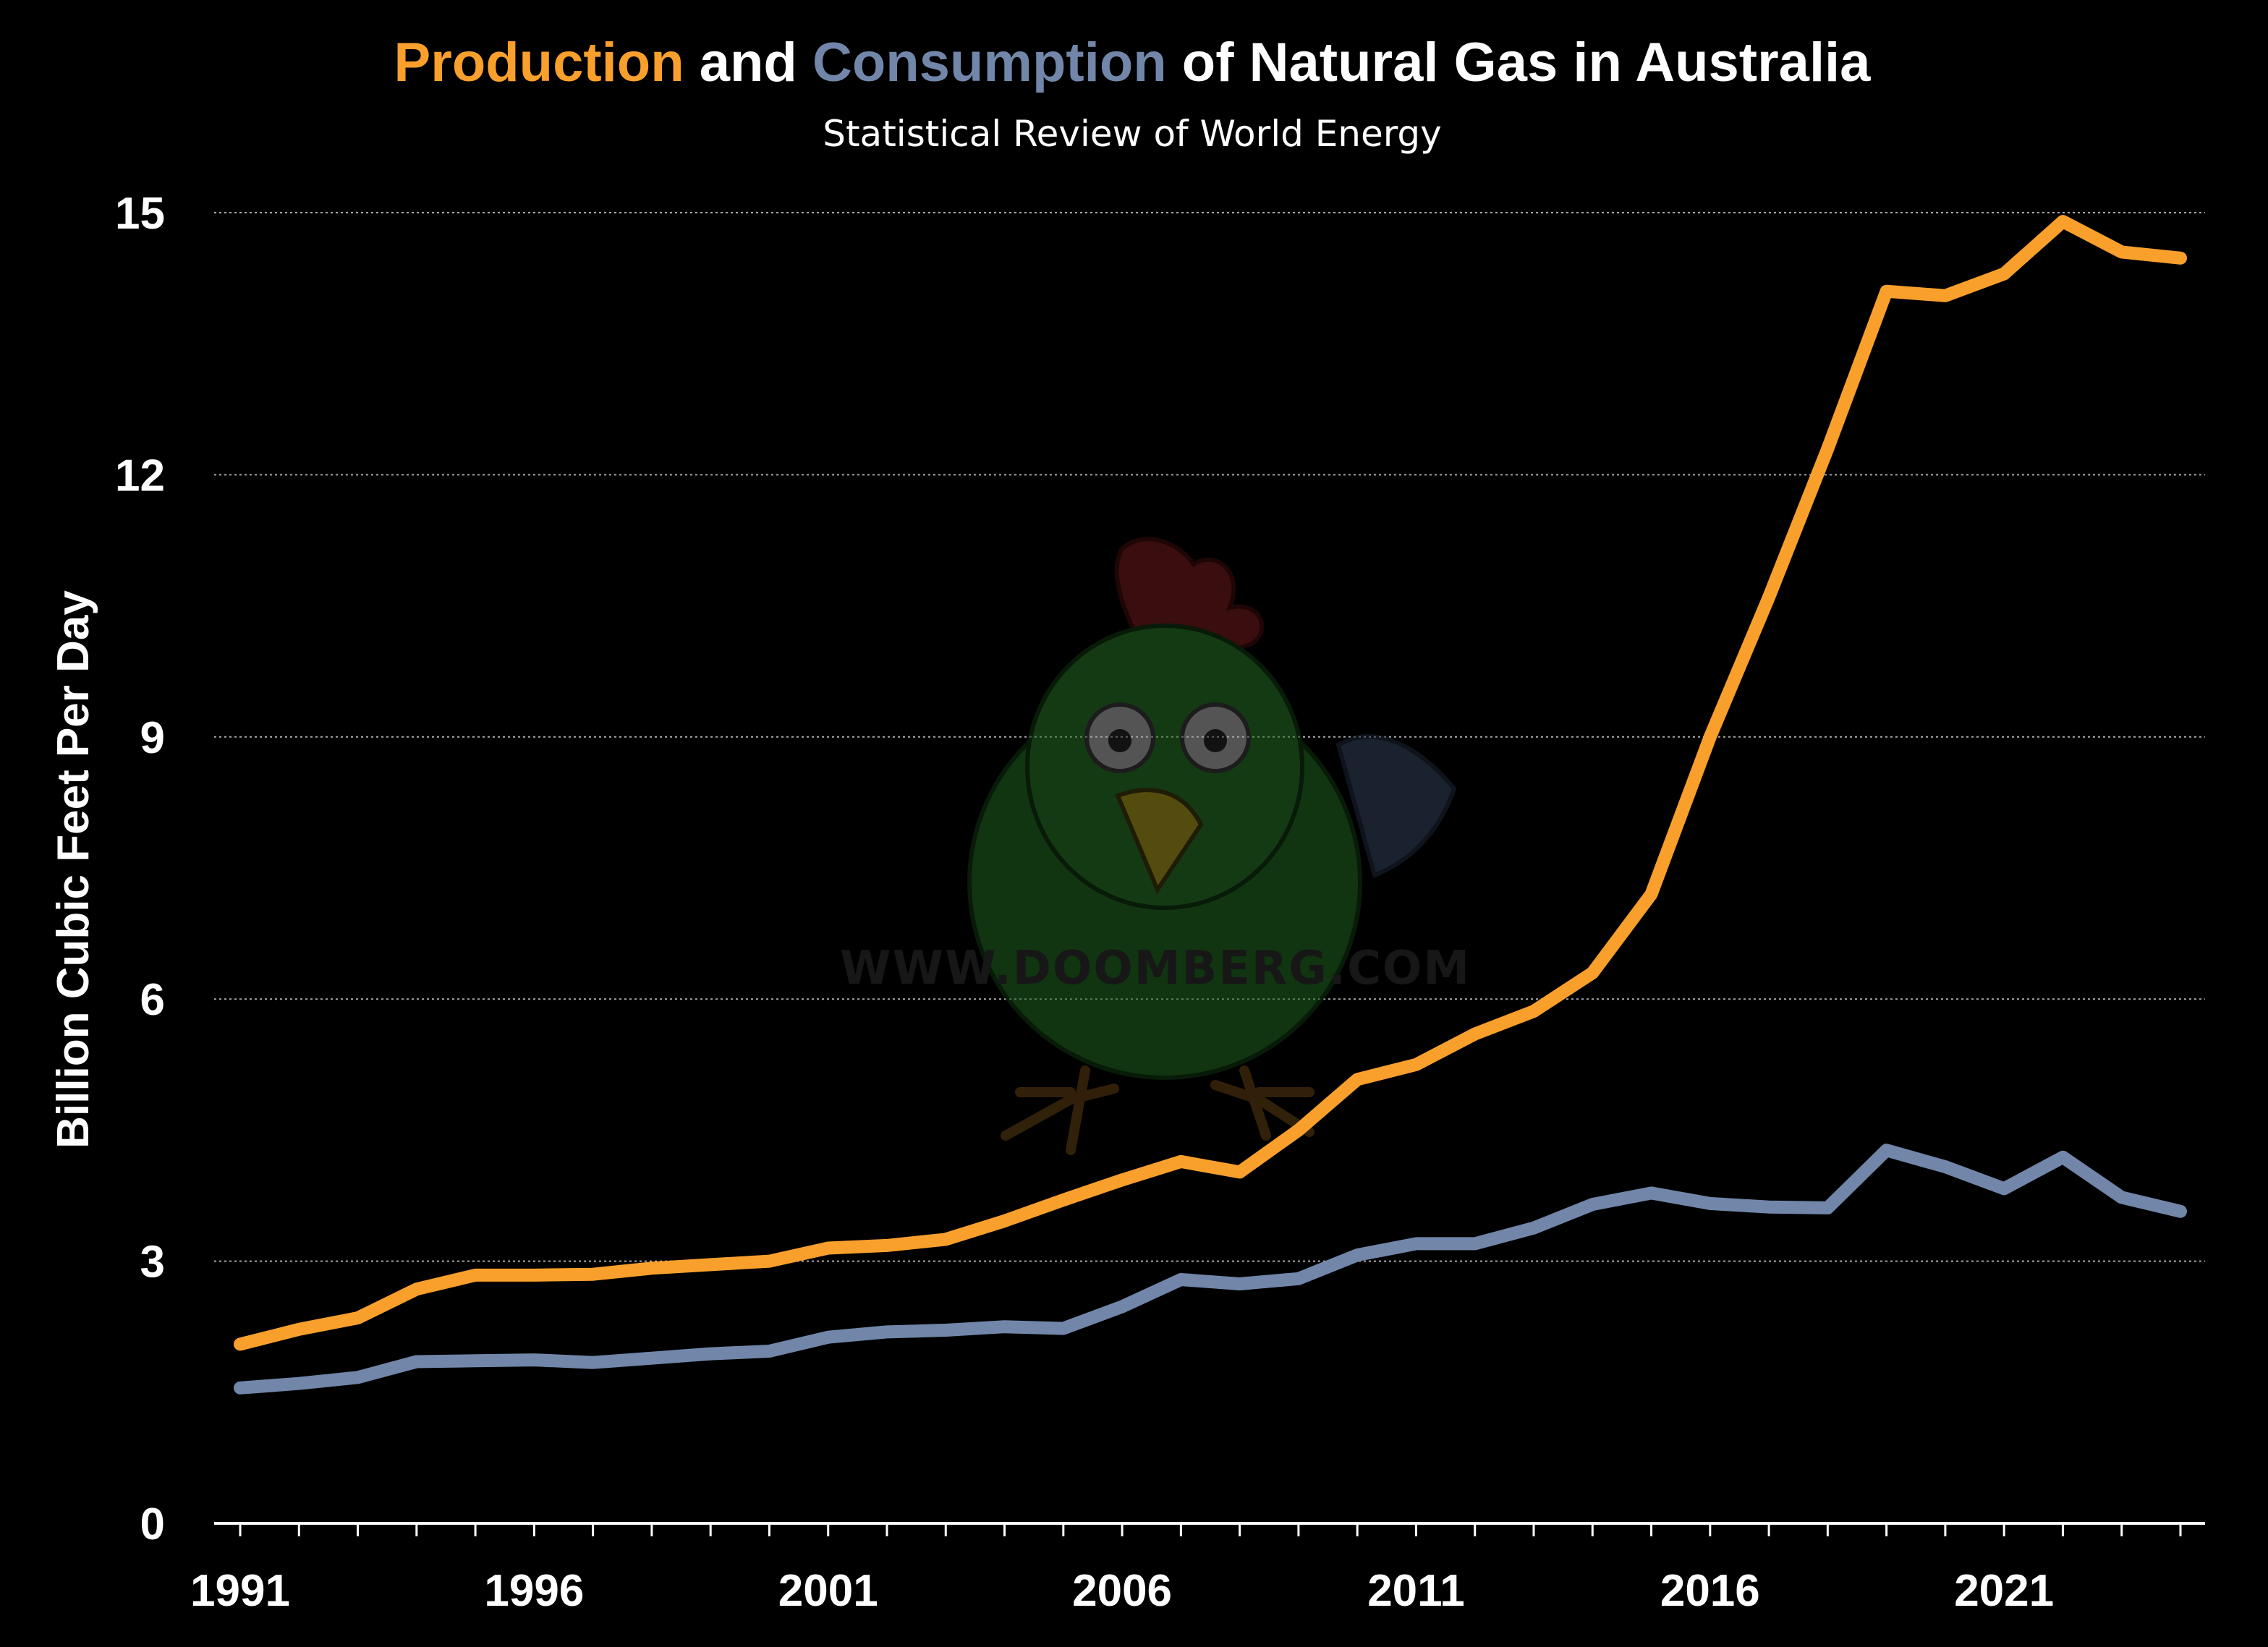 The height and width of the screenshot is (1647, 2268). Describe the element at coordinates (1159, 841) in the screenshot. I see `beak-shape` at that location.